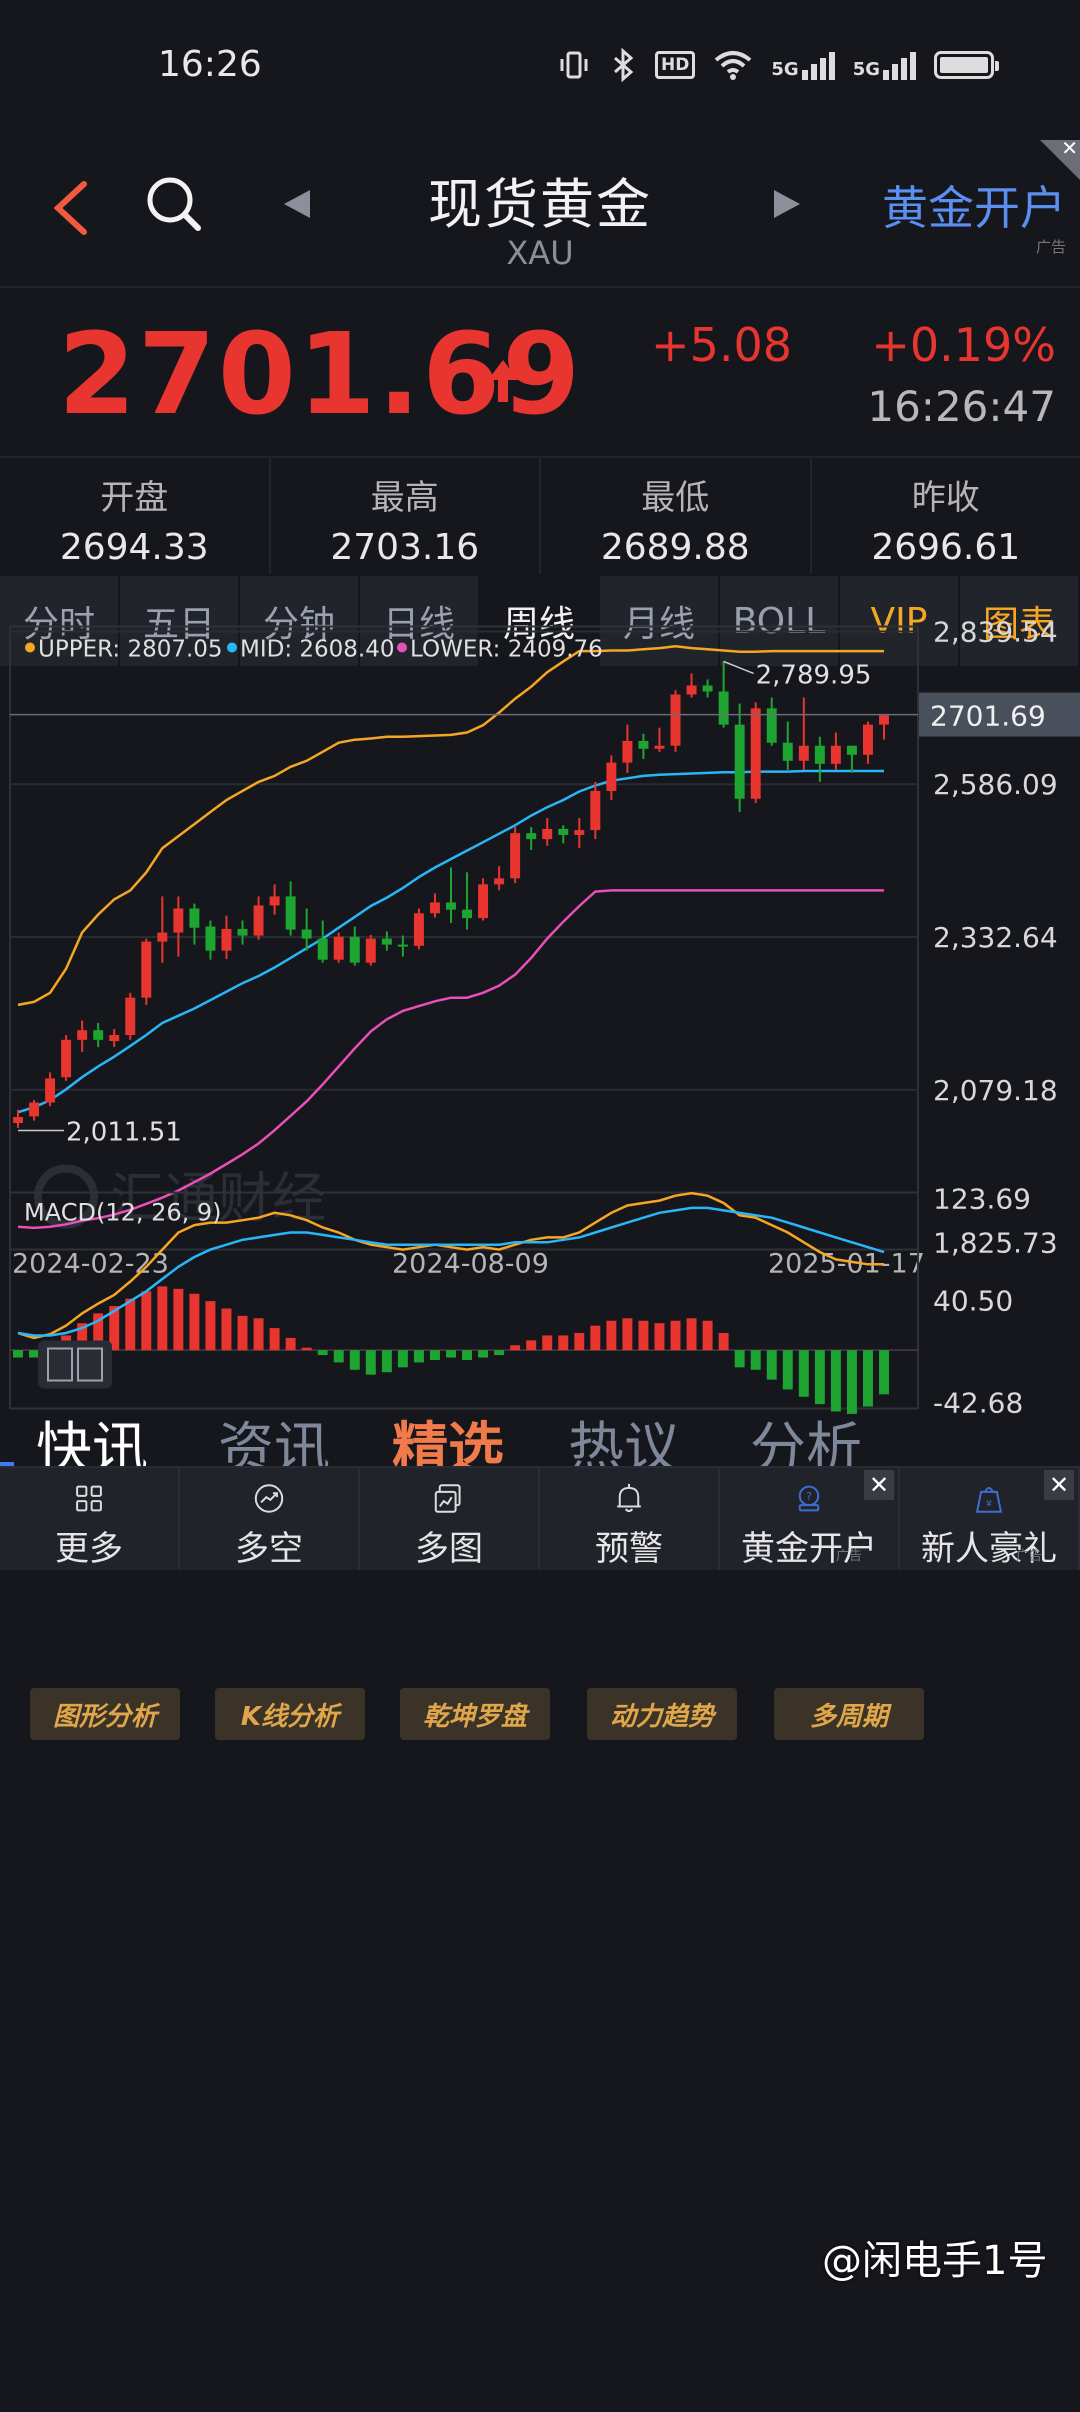  Describe the element at coordinates (297, 204) in the screenshot. I see `prev-instrument-icon` at that location.